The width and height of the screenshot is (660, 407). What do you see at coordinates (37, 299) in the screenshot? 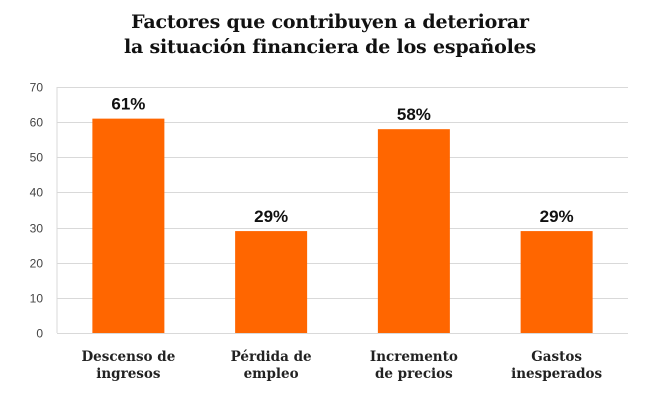
I see `y-tick-label: 10` at bounding box center [37, 299].